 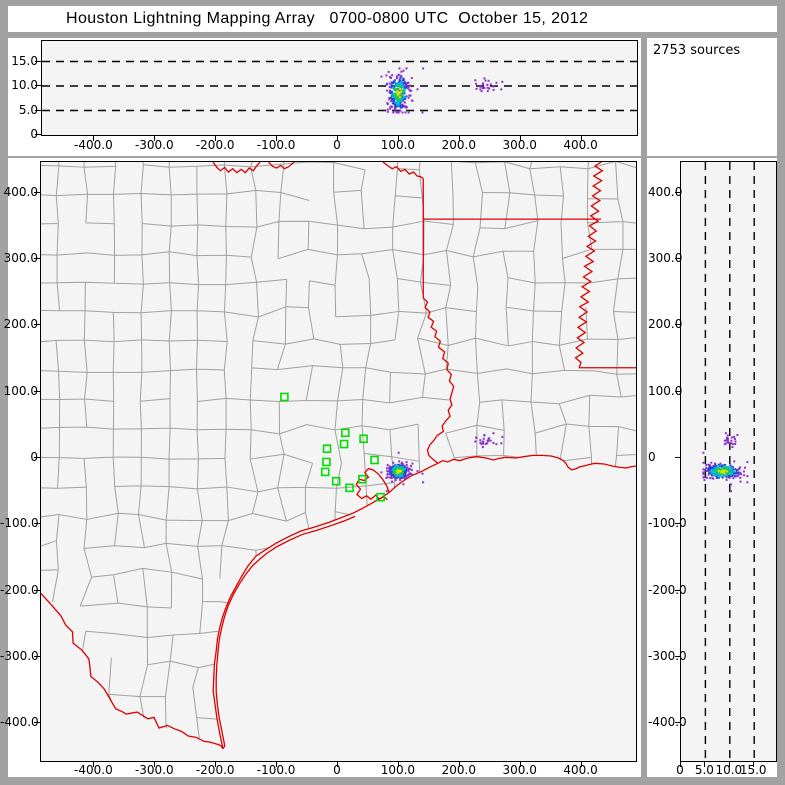 I want to click on ns-tick-label: -300.0, so click(x=667, y=656).